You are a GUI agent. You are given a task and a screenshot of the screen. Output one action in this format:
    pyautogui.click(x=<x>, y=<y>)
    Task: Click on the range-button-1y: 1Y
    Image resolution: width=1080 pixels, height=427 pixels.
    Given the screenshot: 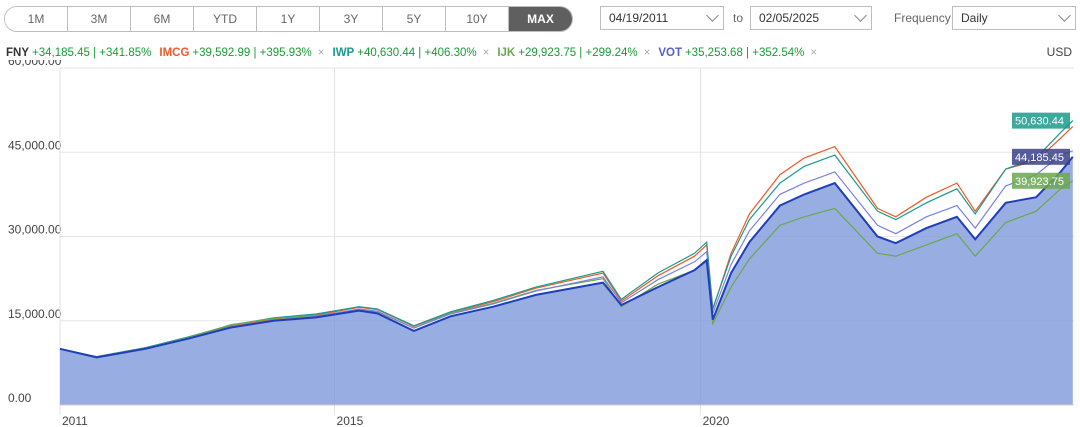 What is the action you would take?
    pyautogui.click(x=288, y=19)
    